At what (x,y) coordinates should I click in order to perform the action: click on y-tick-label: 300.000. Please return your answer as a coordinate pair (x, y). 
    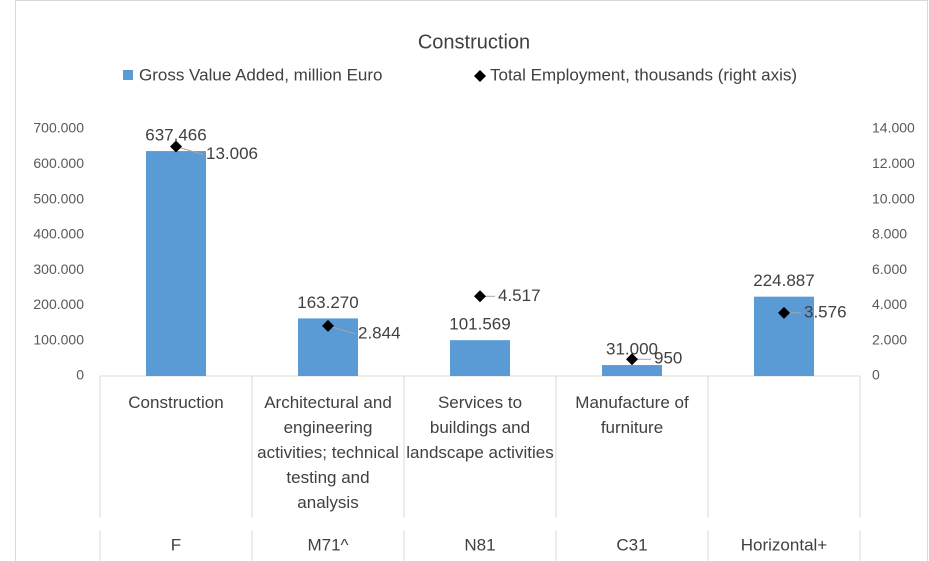
    Looking at the image, I should click on (58, 269).